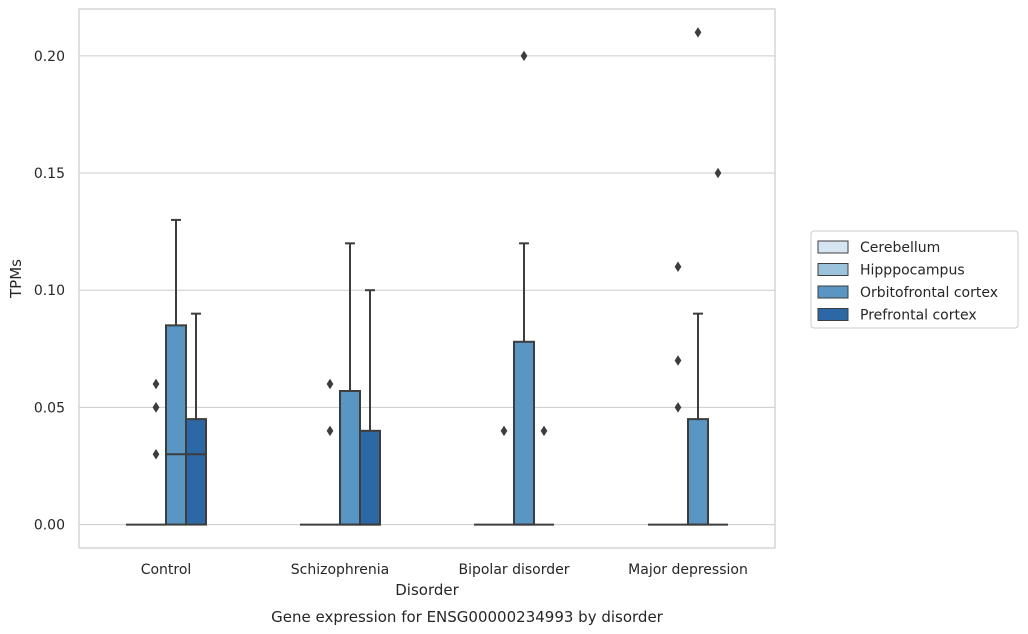  Describe the element at coordinates (166, 570) in the screenshot. I see `x-tick-label: Control` at that location.